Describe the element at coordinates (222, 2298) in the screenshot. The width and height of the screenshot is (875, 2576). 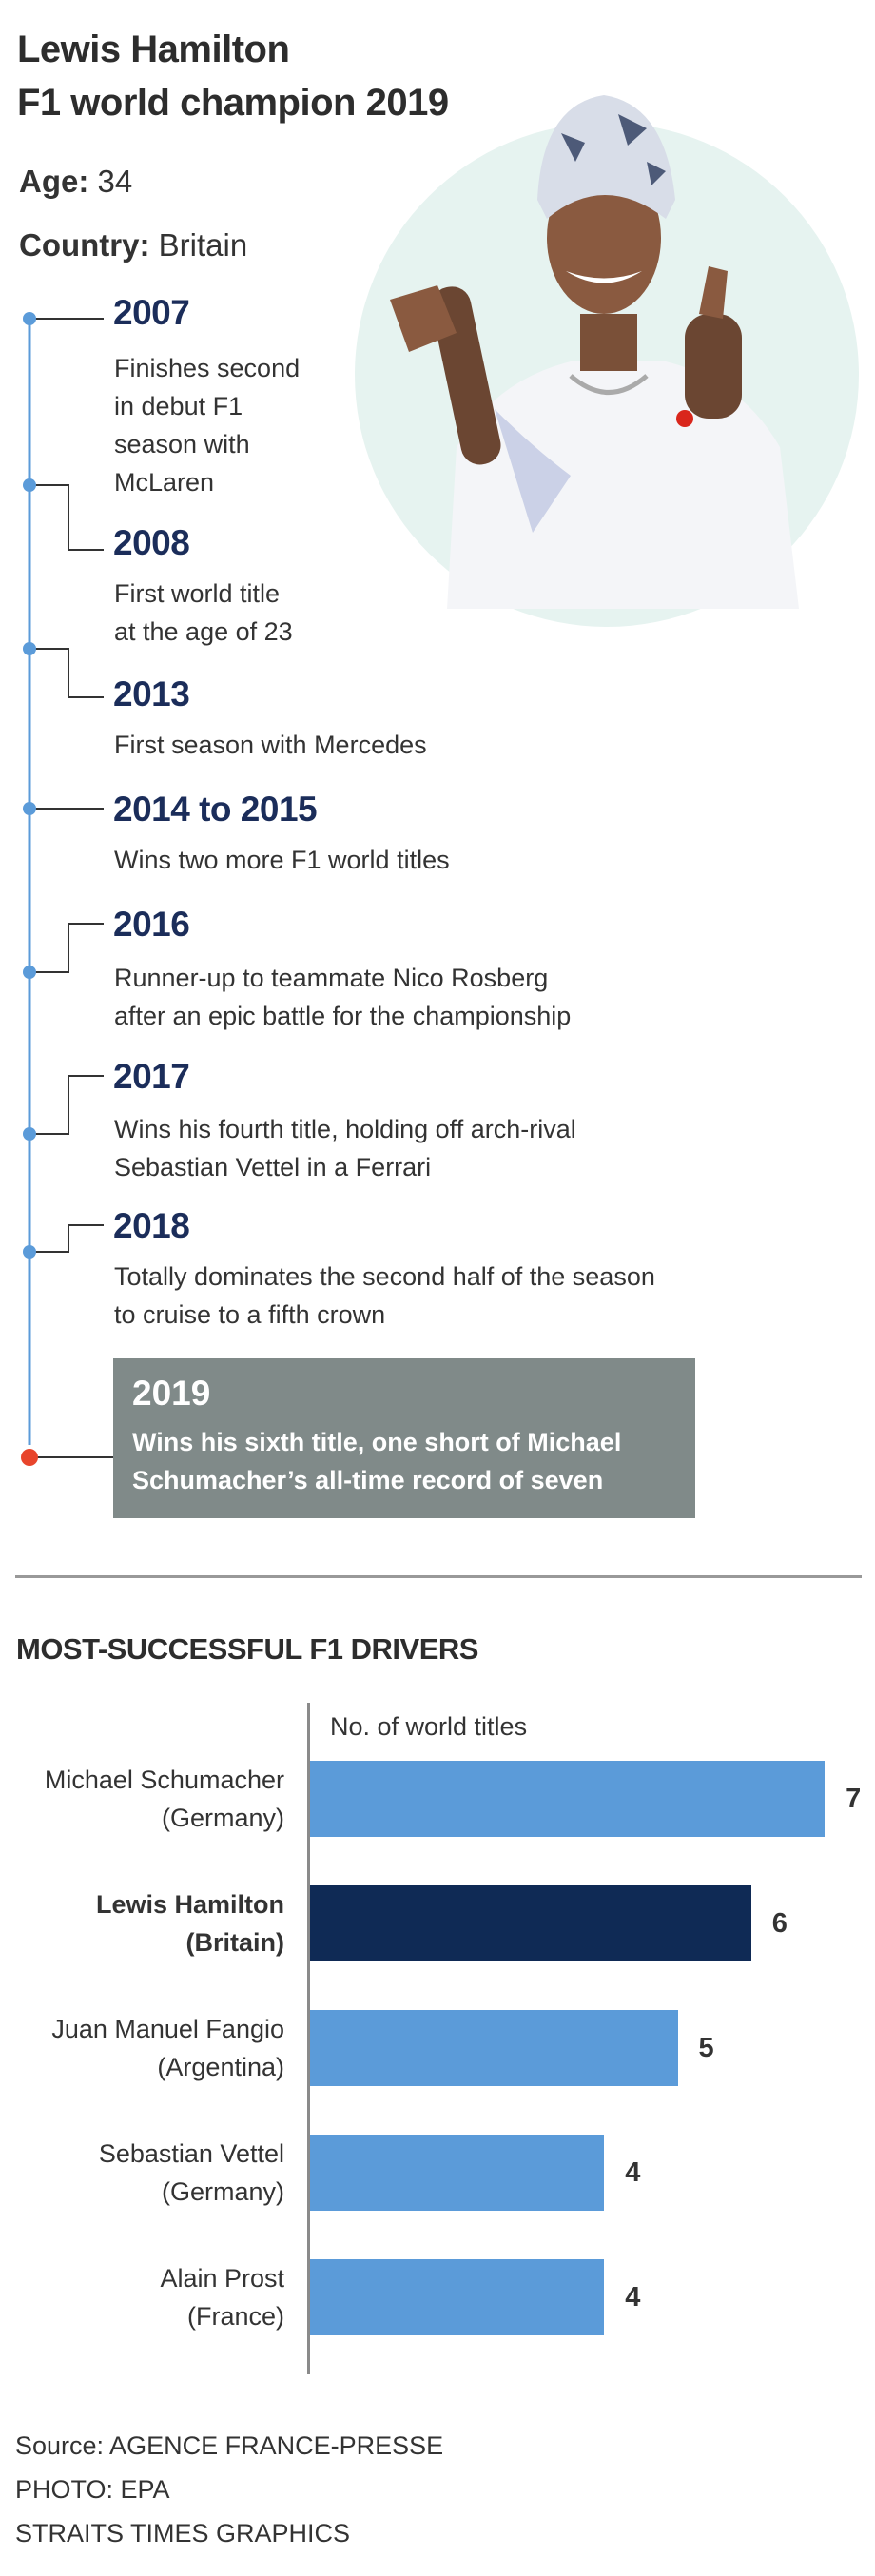
I see `bar-category-label: Alain Prost (France)` at that location.